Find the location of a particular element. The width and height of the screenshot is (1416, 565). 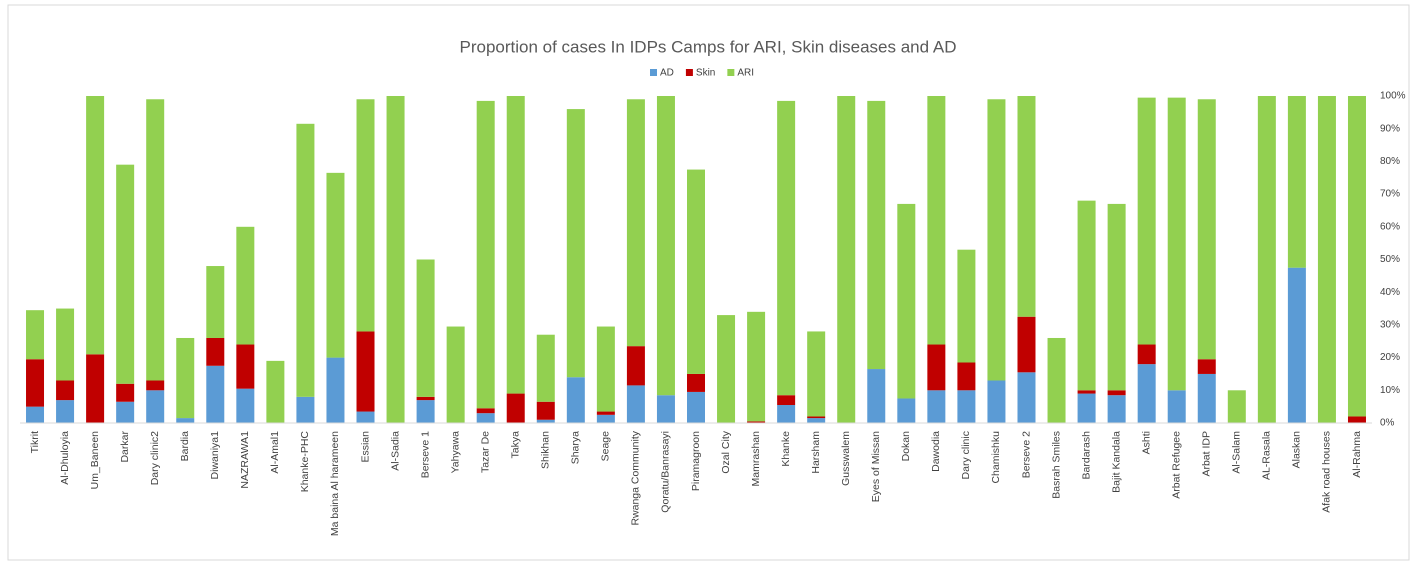

x-tick-label: Al-Salam is located at coordinates (1237, 452).